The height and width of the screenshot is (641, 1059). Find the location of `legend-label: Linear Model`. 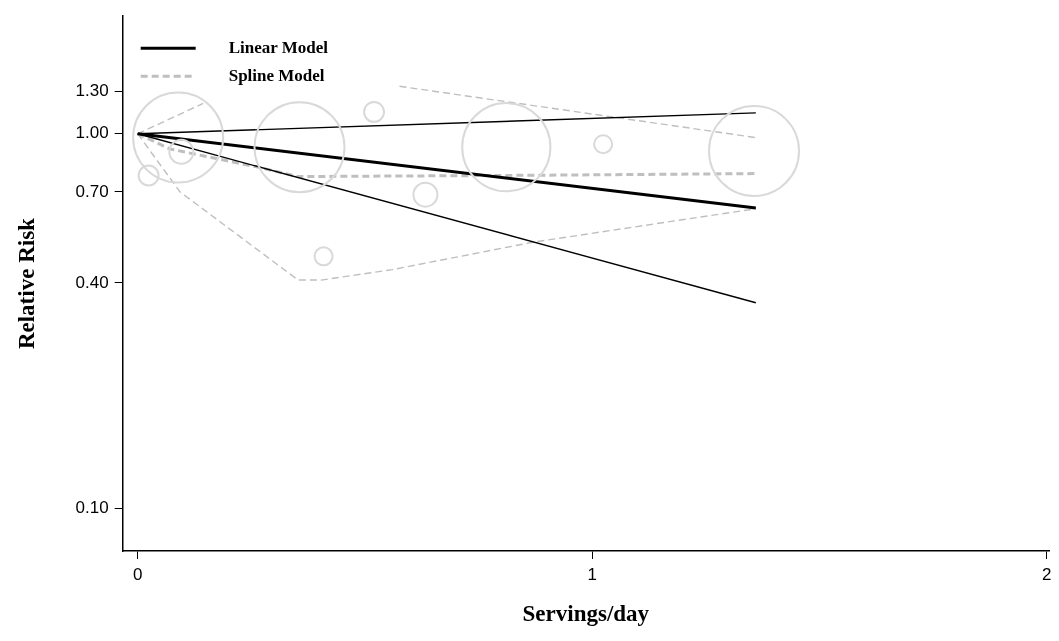

legend-label: Linear Model is located at coordinates (278, 47).